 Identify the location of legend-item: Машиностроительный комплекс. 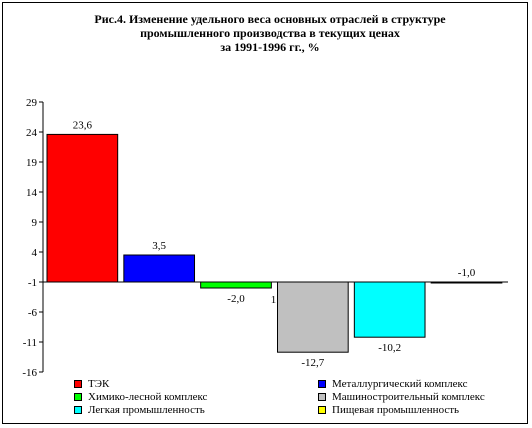
(401, 397).